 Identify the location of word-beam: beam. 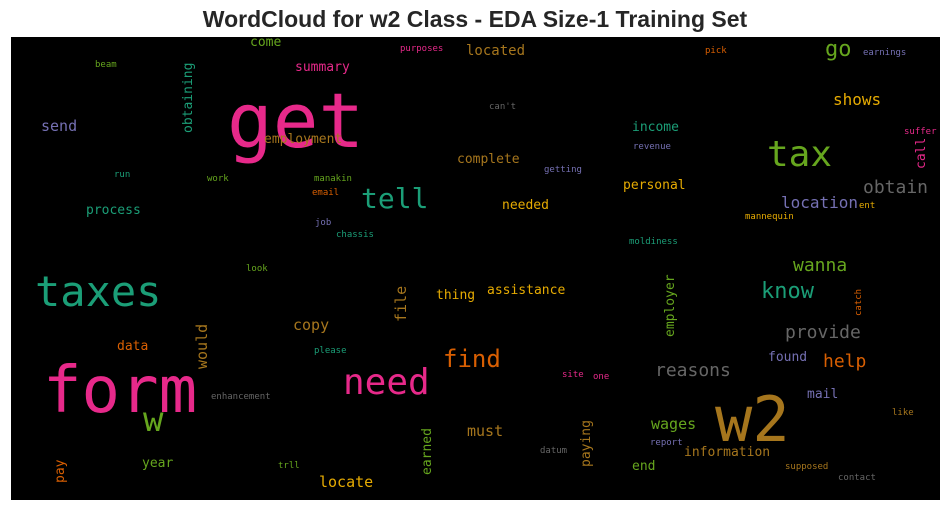
(106, 65).